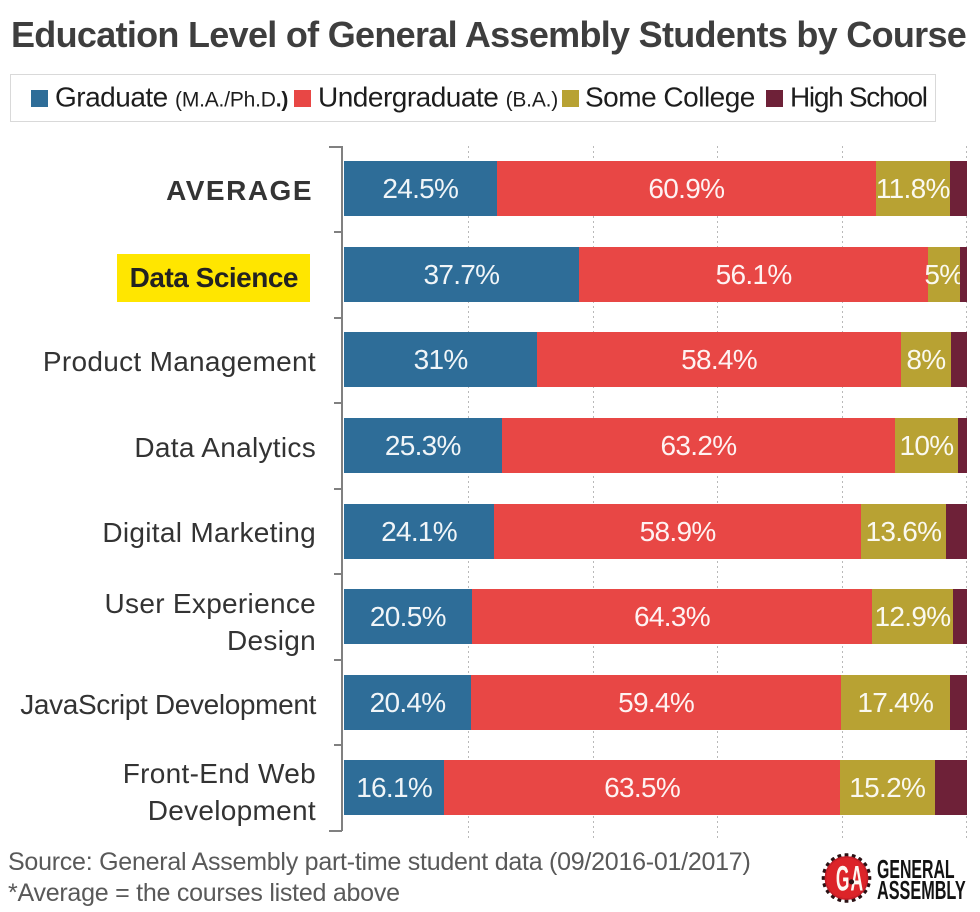 Image resolution: width=980 pixels, height=912 pixels. I want to click on svg-text: ASSEMBLY, so click(921, 890).